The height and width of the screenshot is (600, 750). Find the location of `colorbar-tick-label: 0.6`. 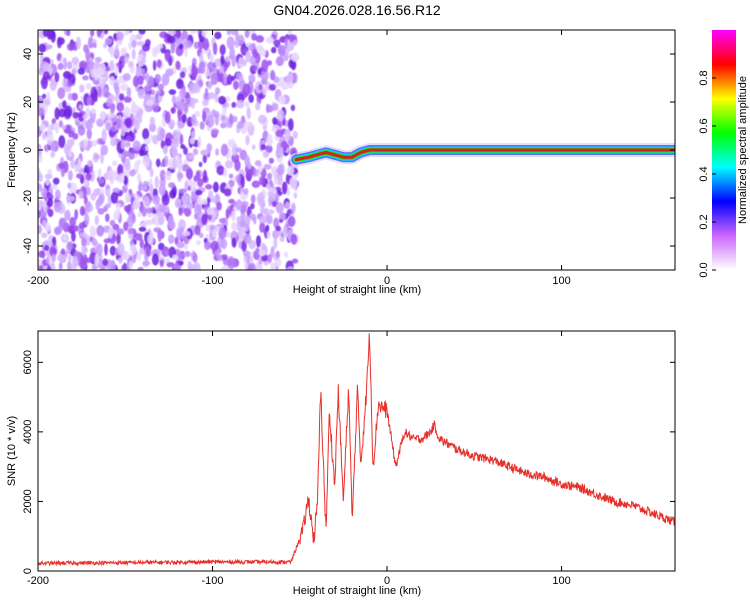

colorbar-tick-label: 0.6 is located at coordinates (704, 125).